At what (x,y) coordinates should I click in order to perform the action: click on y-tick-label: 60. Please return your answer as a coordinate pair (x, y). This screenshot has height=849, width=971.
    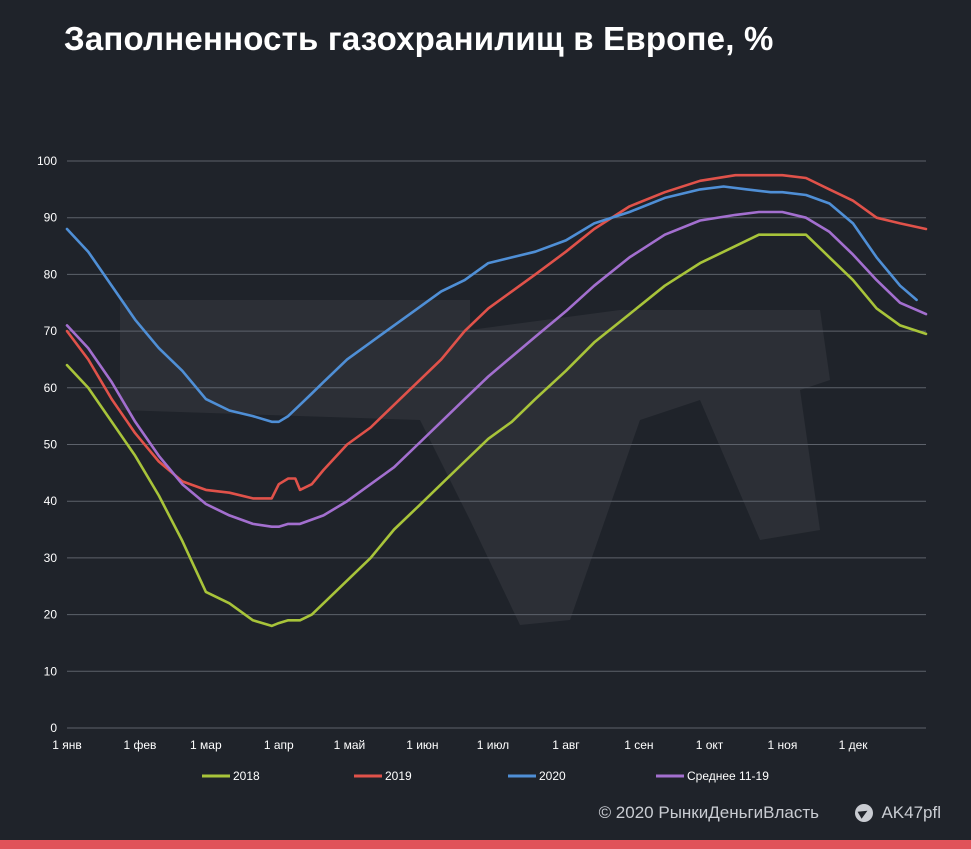
    Looking at the image, I should click on (51, 388).